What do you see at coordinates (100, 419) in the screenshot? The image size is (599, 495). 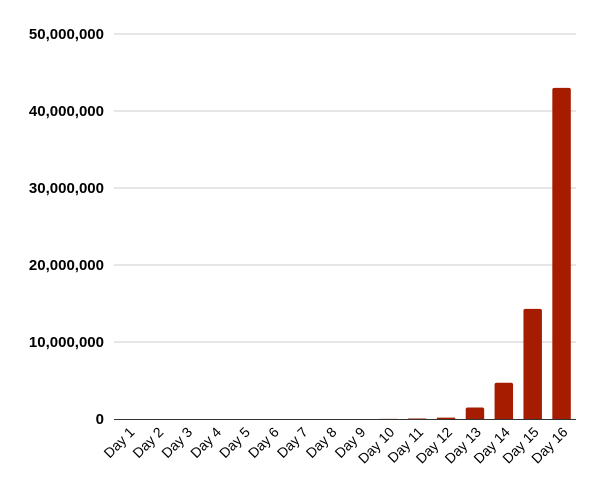 I see `y-tick-label: 0` at bounding box center [100, 419].